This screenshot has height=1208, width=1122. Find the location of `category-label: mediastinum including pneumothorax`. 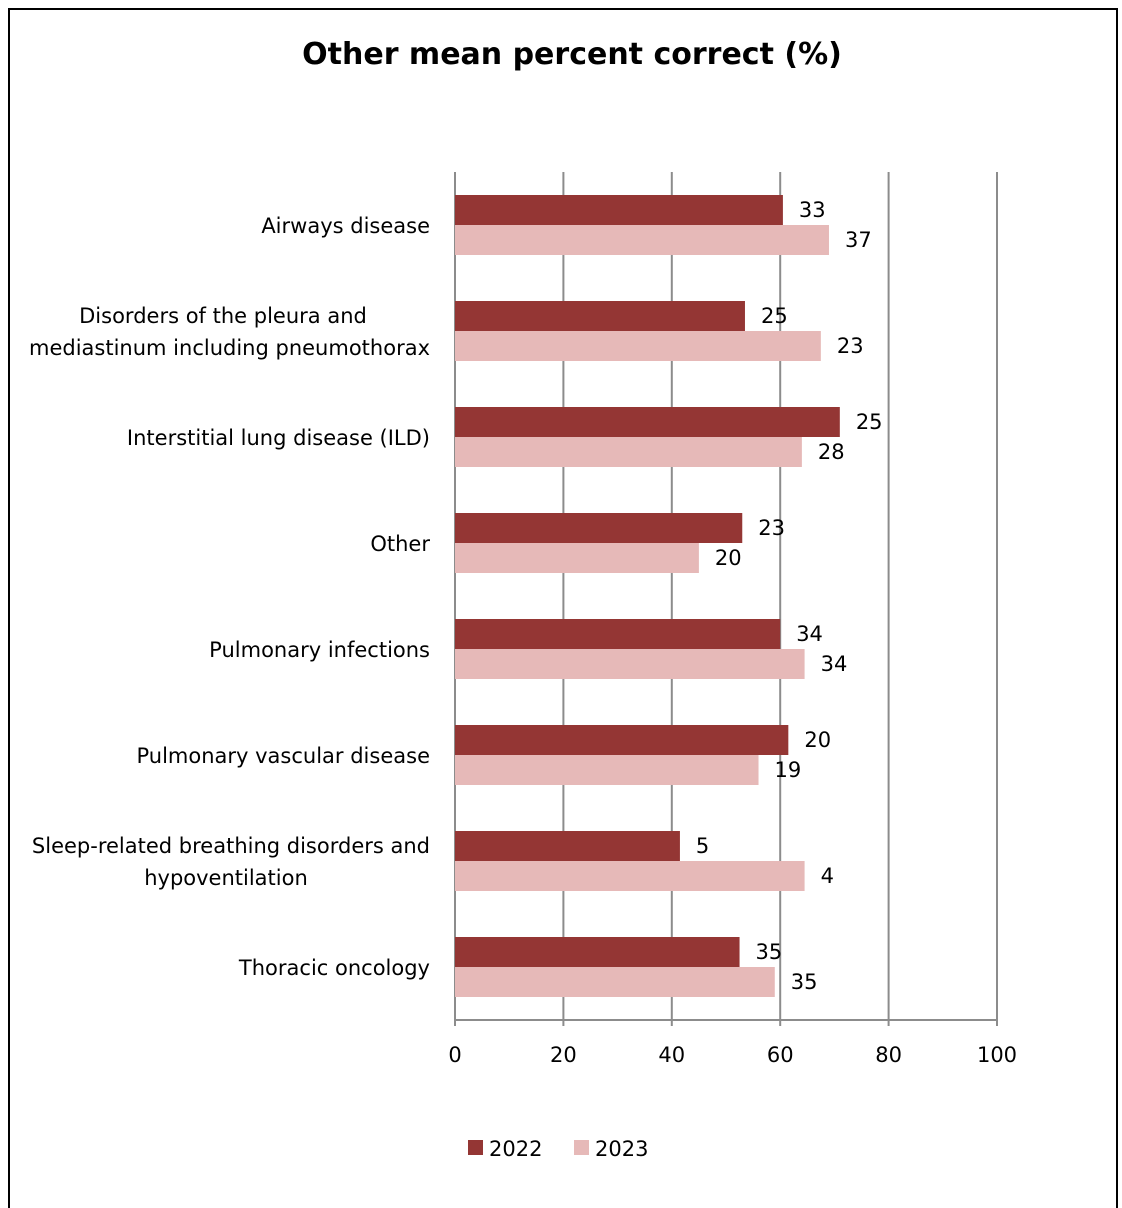

category-label: mediastinum including pneumothorax is located at coordinates (229, 348).